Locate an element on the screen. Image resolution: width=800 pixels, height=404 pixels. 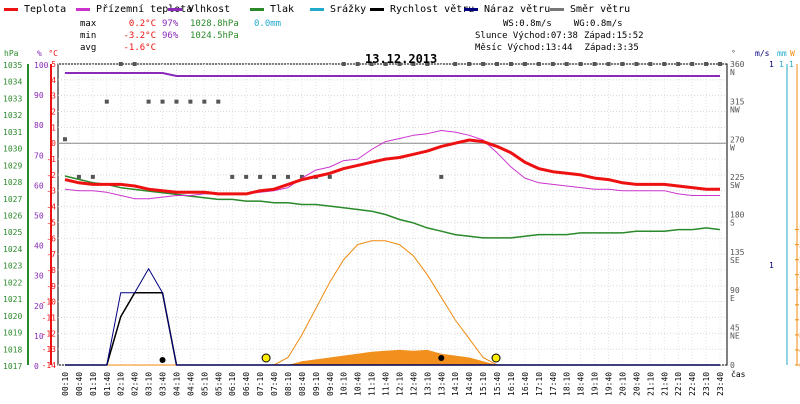
tick-c: 5 is located at coordinates (53, 64).